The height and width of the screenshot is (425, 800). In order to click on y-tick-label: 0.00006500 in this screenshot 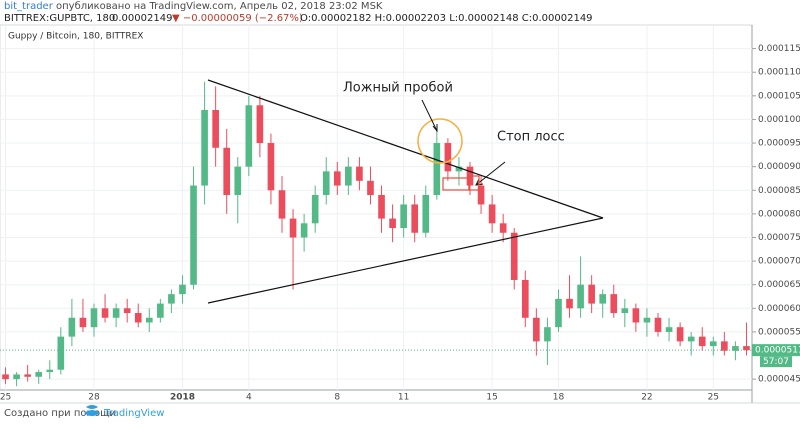, I will do `click(779, 285)`.